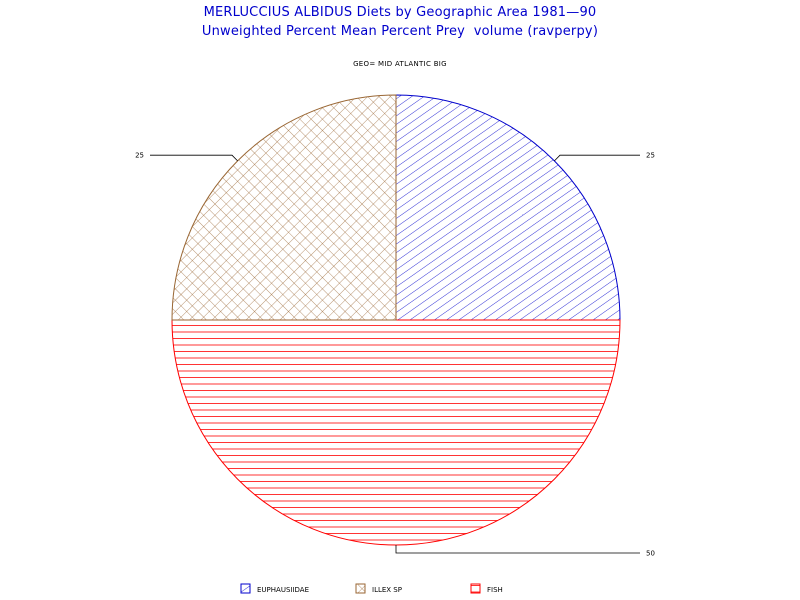 Image resolution: width=800 pixels, height=600 pixels. Describe the element at coordinates (387, 590) in the screenshot. I see `legend-label-illex-sp: ILLEX SP` at that location.